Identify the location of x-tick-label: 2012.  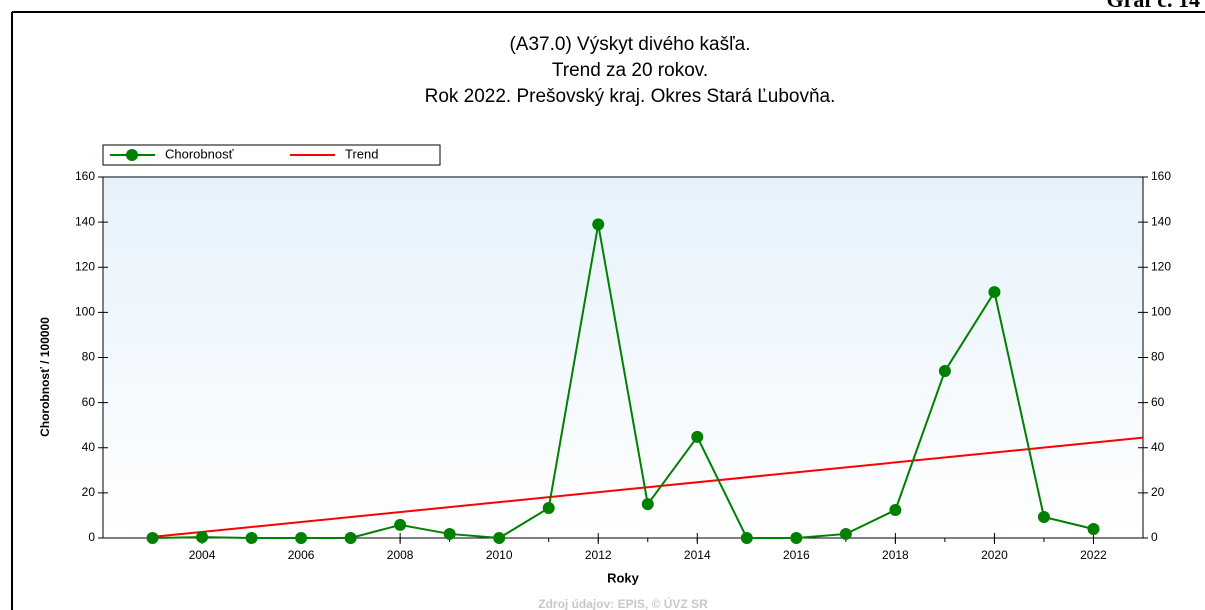
(598, 555).